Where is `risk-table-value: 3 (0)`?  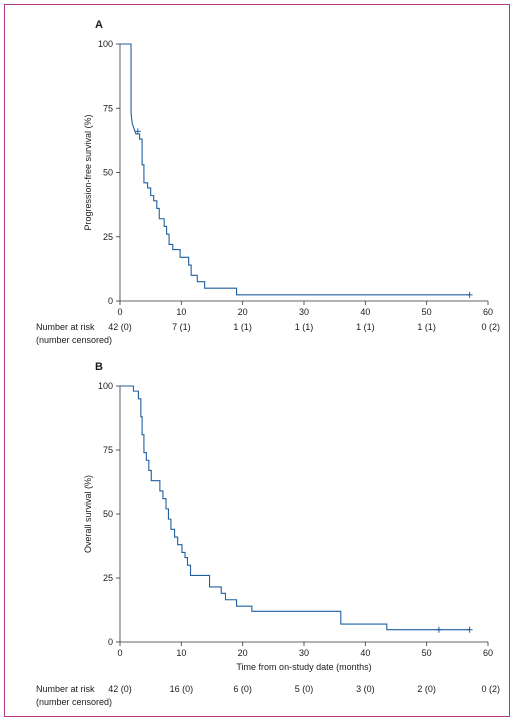
risk-table-value: 3 (0) is located at coordinates (365, 689).